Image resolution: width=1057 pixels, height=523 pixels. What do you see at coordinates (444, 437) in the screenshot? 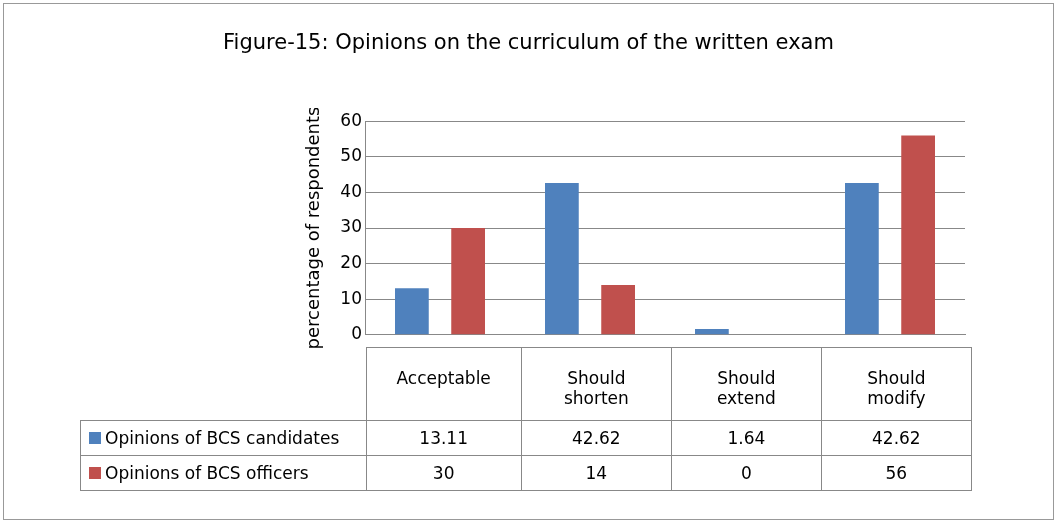
I see `data-label: 13.11` at bounding box center [444, 437].